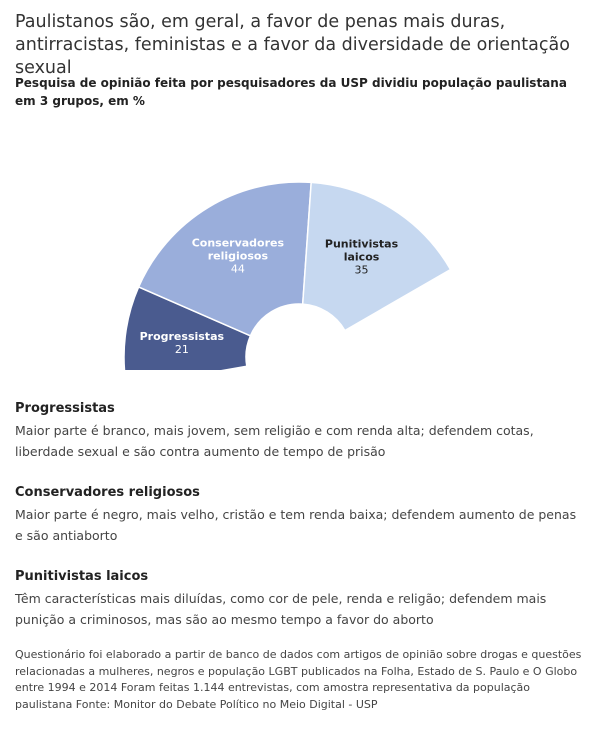 The width and height of the screenshot is (599, 730). I want to click on slice-label: religiosos, so click(238, 256).